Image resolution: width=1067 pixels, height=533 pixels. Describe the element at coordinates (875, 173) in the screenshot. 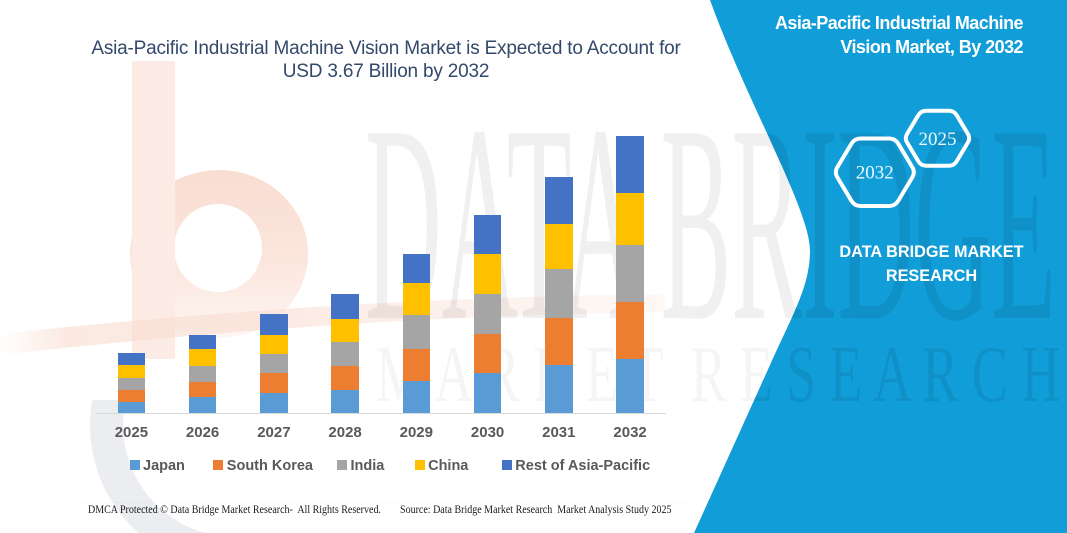

I see `svg-text: 2032` at that location.